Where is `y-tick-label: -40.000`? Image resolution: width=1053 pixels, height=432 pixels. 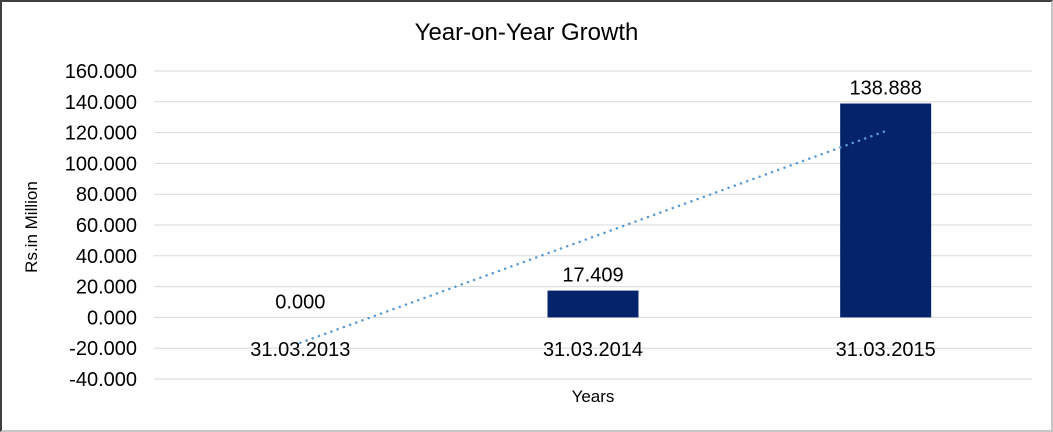
y-tick-label: -40.000 is located at coordinates (103, 380).